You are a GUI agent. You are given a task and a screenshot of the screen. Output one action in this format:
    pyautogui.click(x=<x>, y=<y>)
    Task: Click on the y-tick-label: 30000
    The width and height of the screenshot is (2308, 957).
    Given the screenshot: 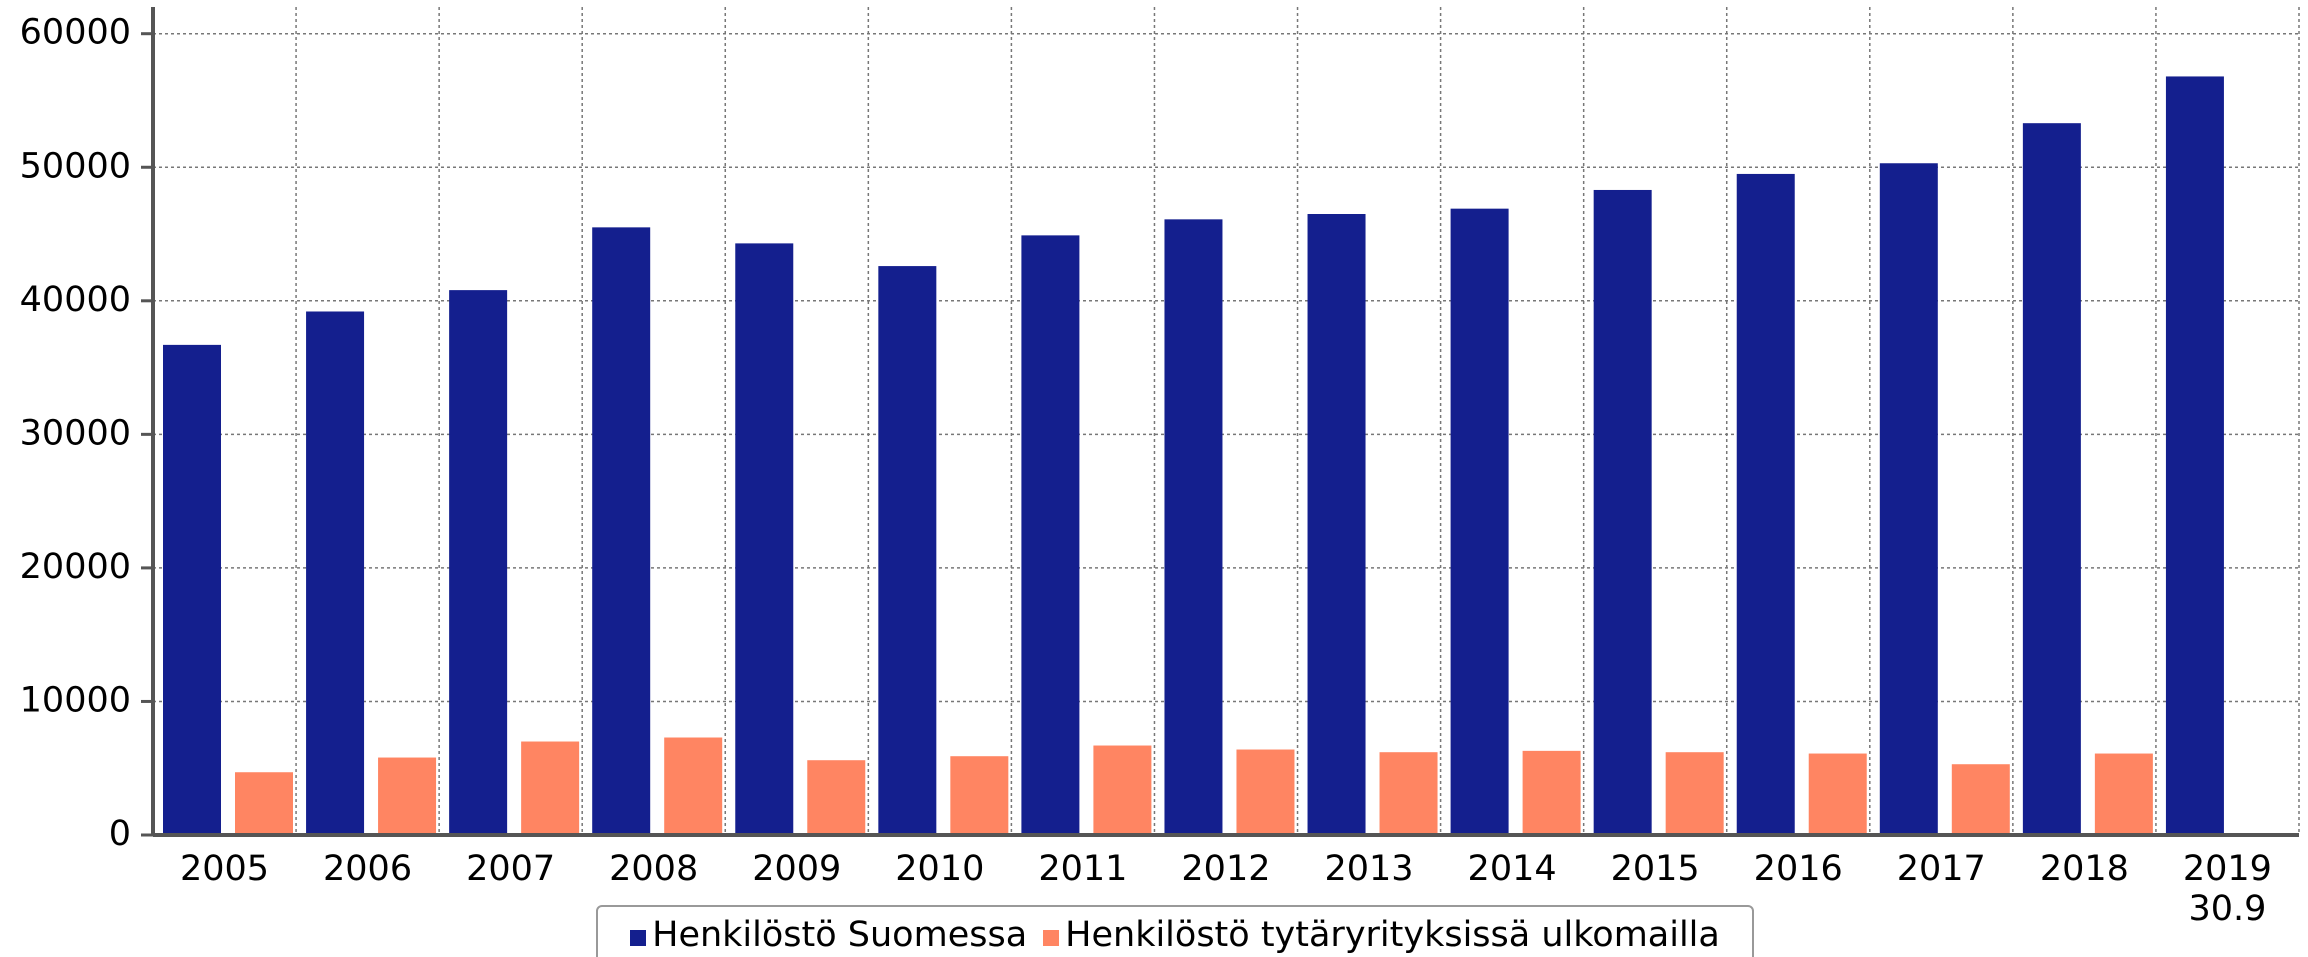 What is the action you would take?
    pyautogui.click(x=75, y=433)
    